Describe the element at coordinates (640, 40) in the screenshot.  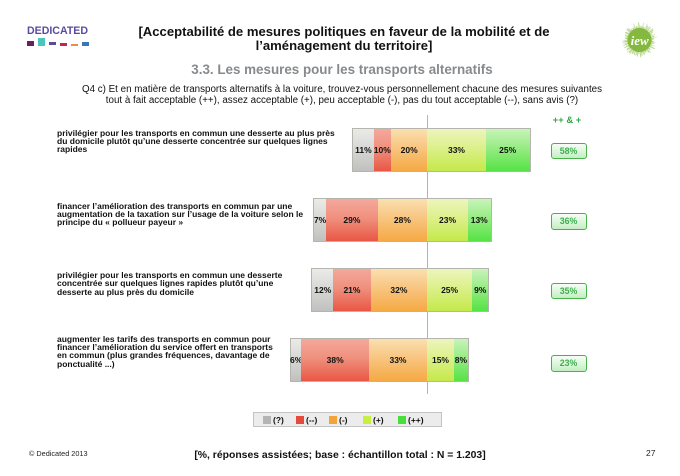
I see `svg-text: iew` at that location.